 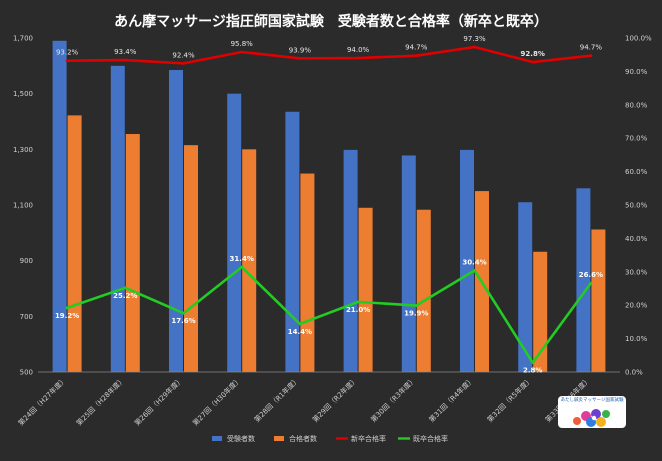 What do you see at coordinates (636, 306) in the screenshot?
I see `right-tick-label: 20.0%` at bounding box center [636, 306].